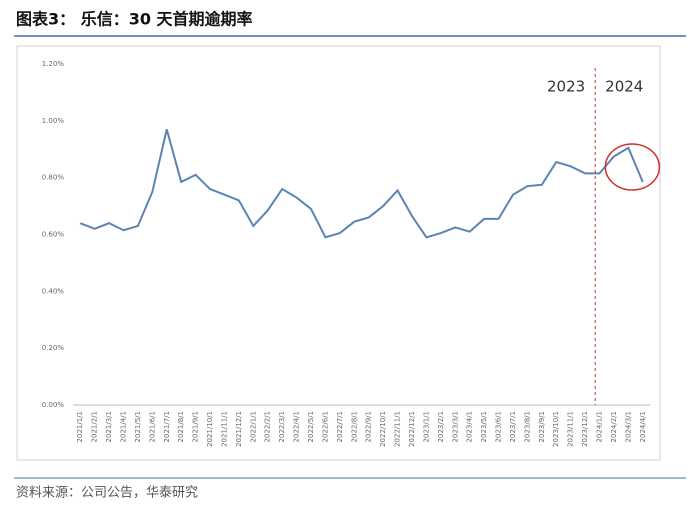  I want to click on x-tick-label: 2023/3/1, so click(455, 426).